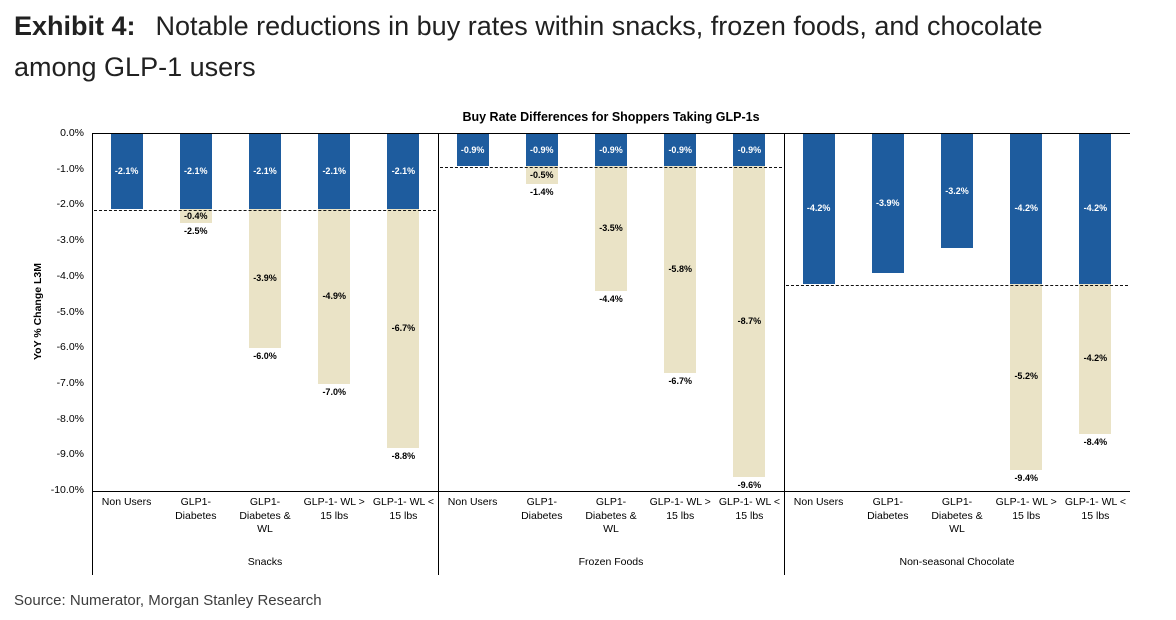  What do you see at coordinates (70, 347) in the screenshot?
I see `y-tick-label: -6.0%` at bounding box center [70, 347].